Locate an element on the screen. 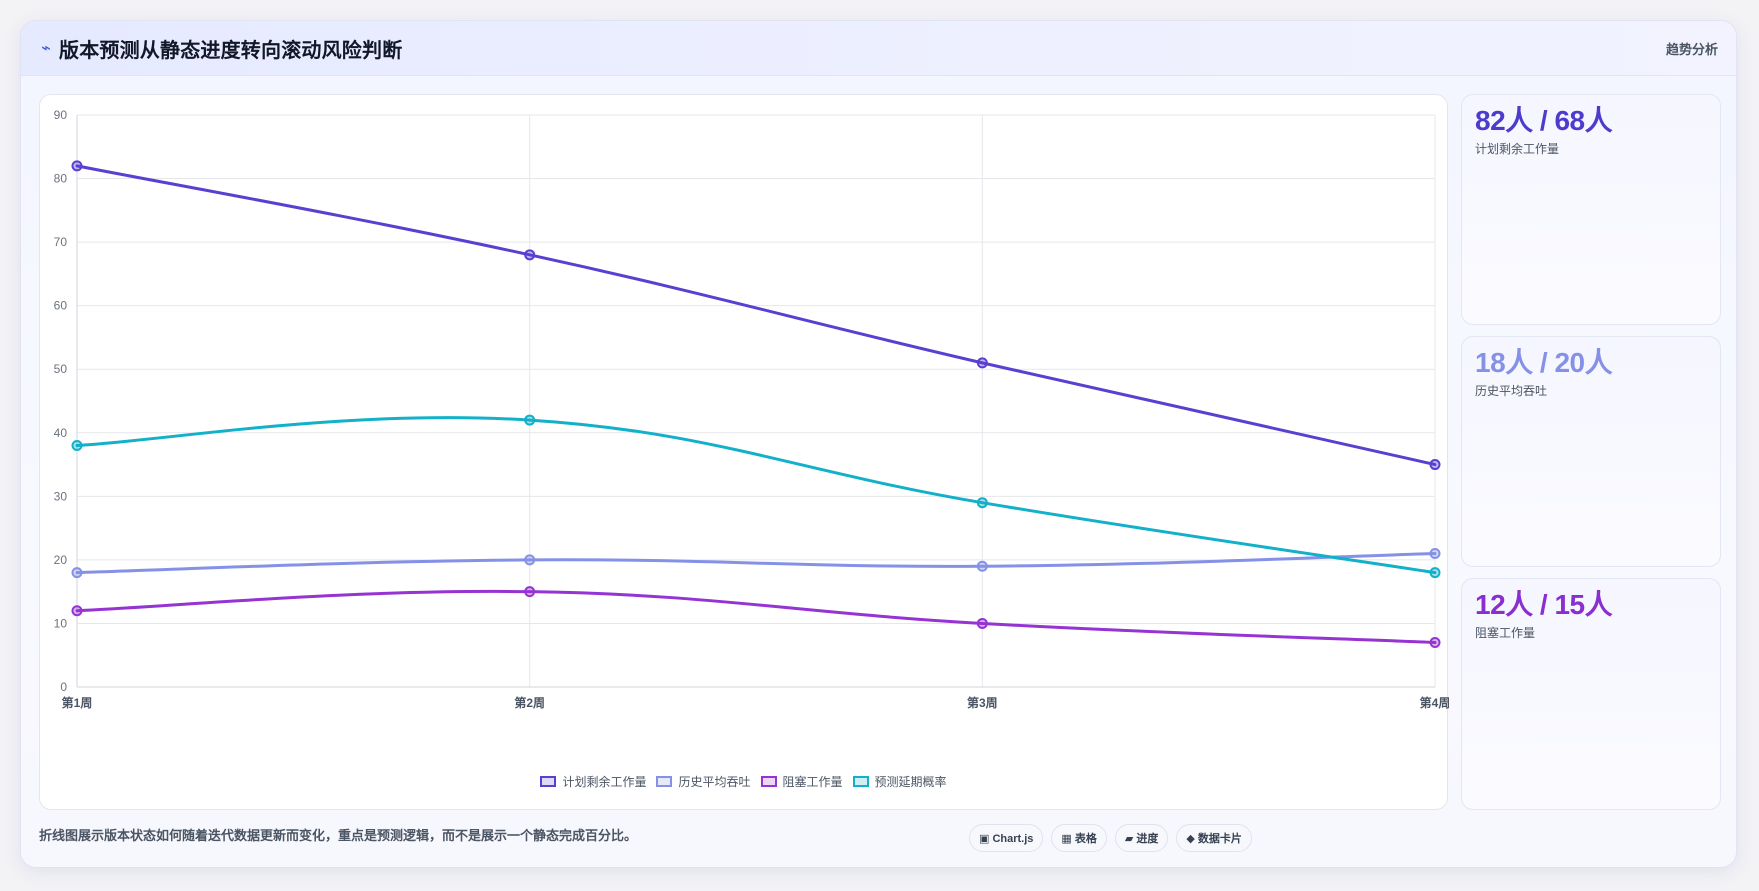 The height and width of the screenshot is (891, 1759). y-tick-label: 0 is located at coordinates (63, 687).